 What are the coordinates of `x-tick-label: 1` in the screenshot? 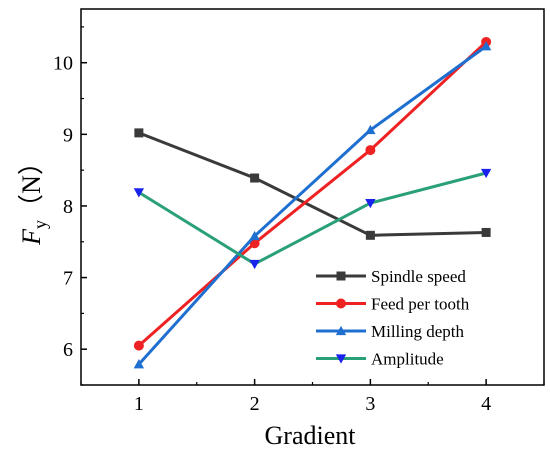 It's located at (139, 404).